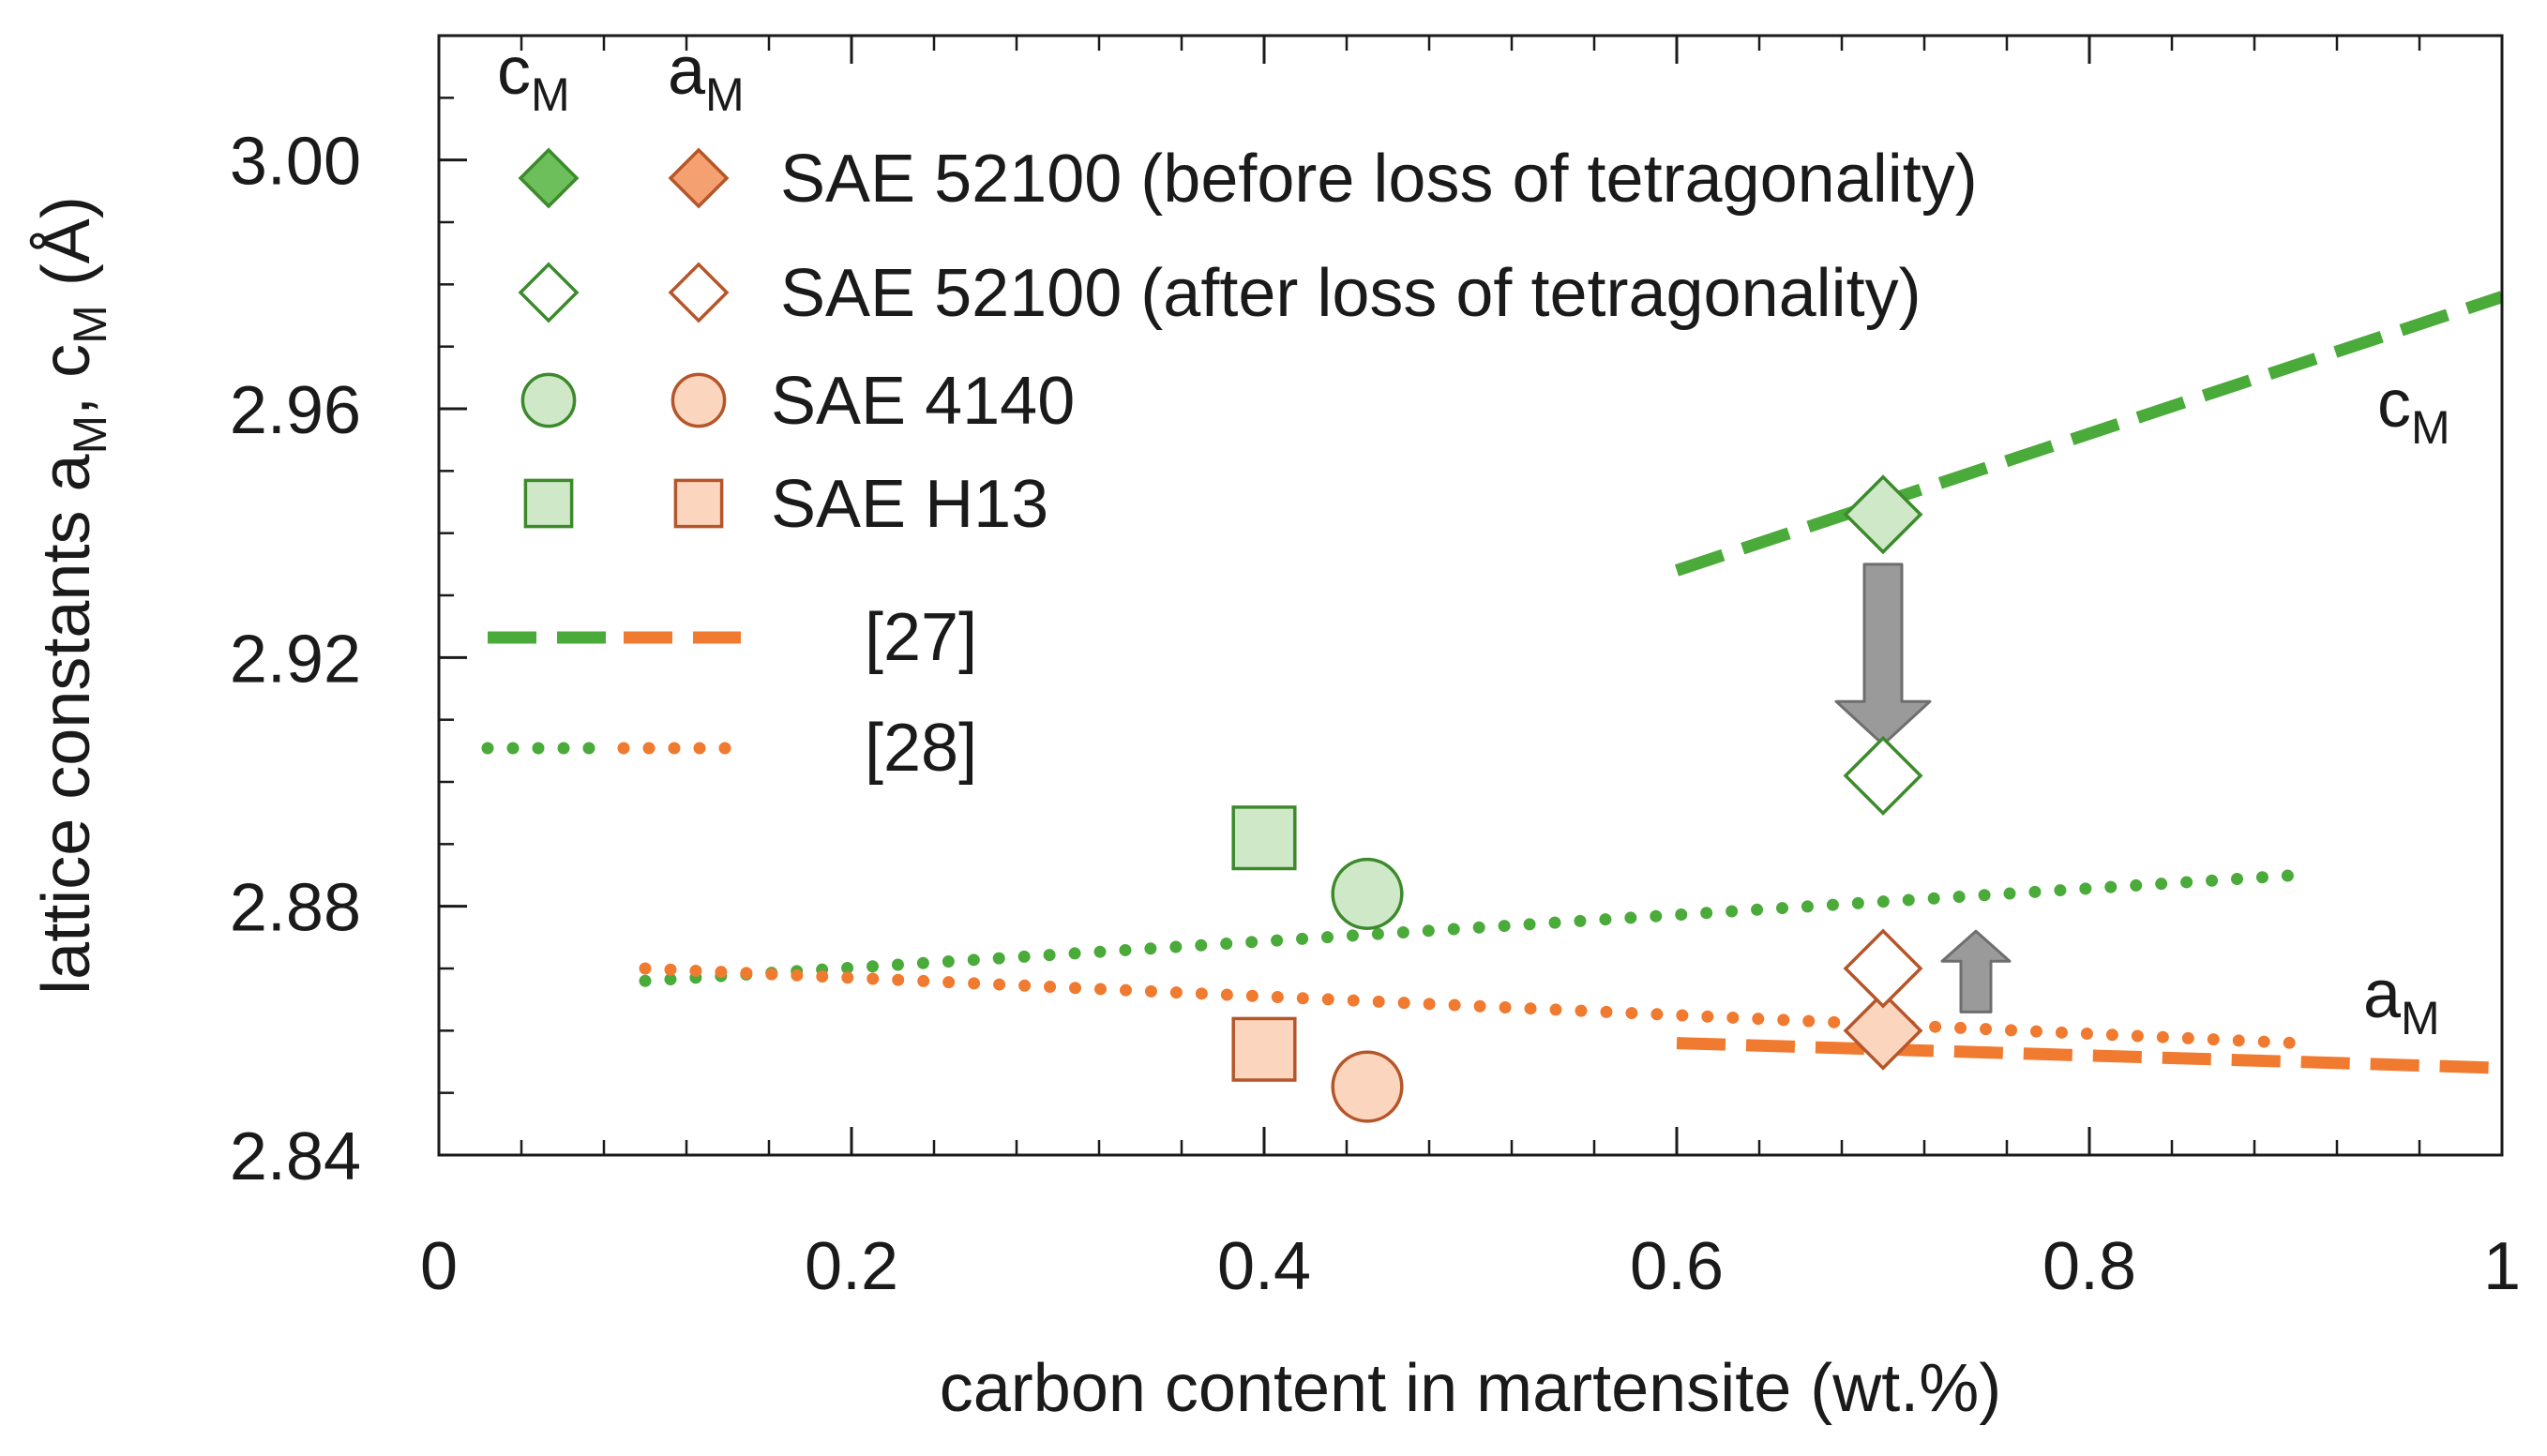 This screenshot has width=2547, height=1456. What do you see at coordinates (1264, 1049) in the screenshot?
I see `marker-square-a` at bounding box center [1264, 1049].